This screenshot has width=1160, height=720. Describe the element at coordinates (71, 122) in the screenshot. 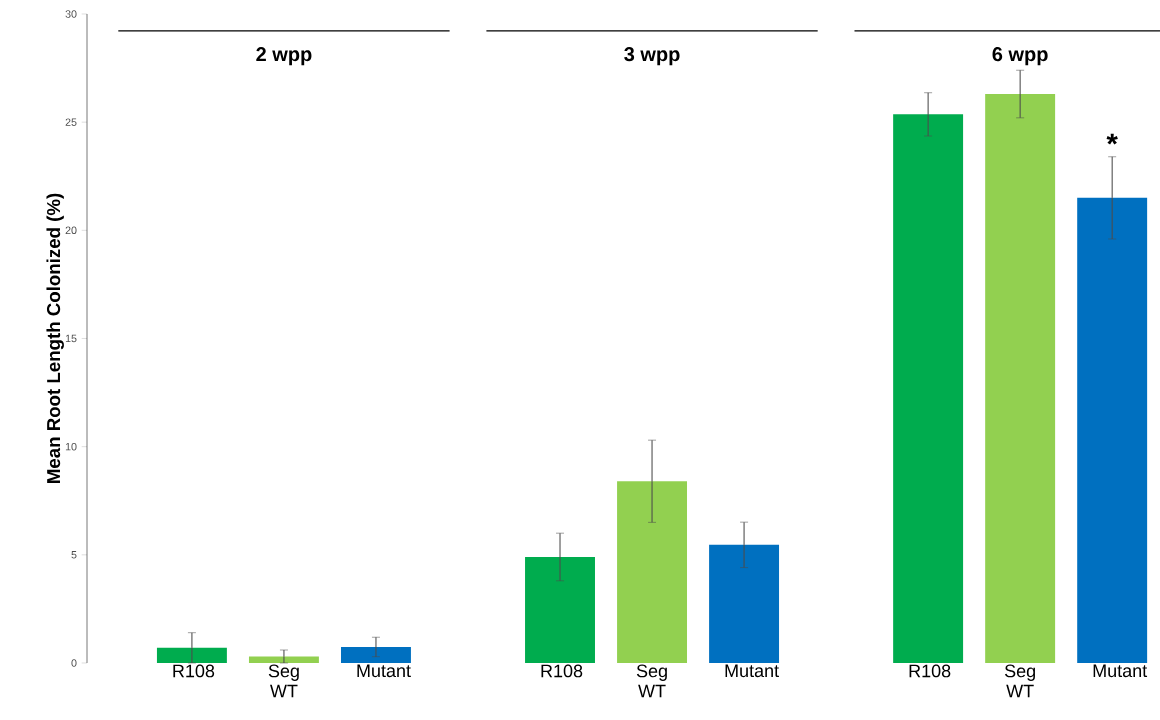

I see `y-tick-label: 25` at that location.